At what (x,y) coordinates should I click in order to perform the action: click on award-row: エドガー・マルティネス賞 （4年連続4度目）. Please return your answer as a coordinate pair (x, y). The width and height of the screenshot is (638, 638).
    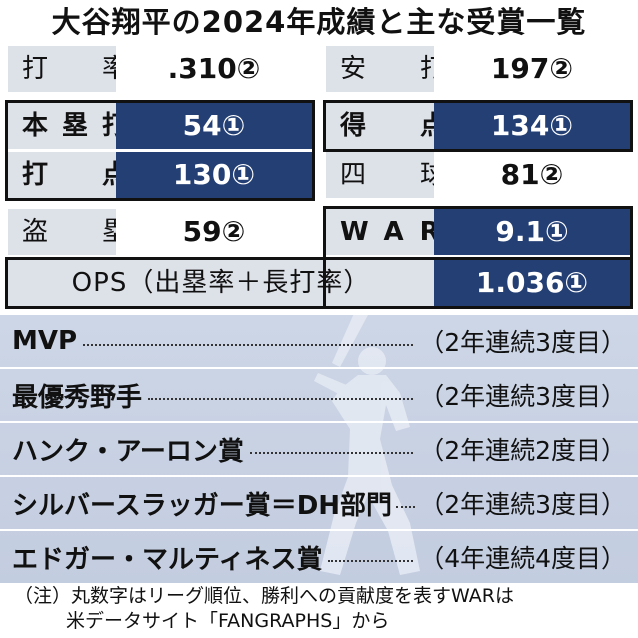
    Looking at the image, I should click on (319, 557).